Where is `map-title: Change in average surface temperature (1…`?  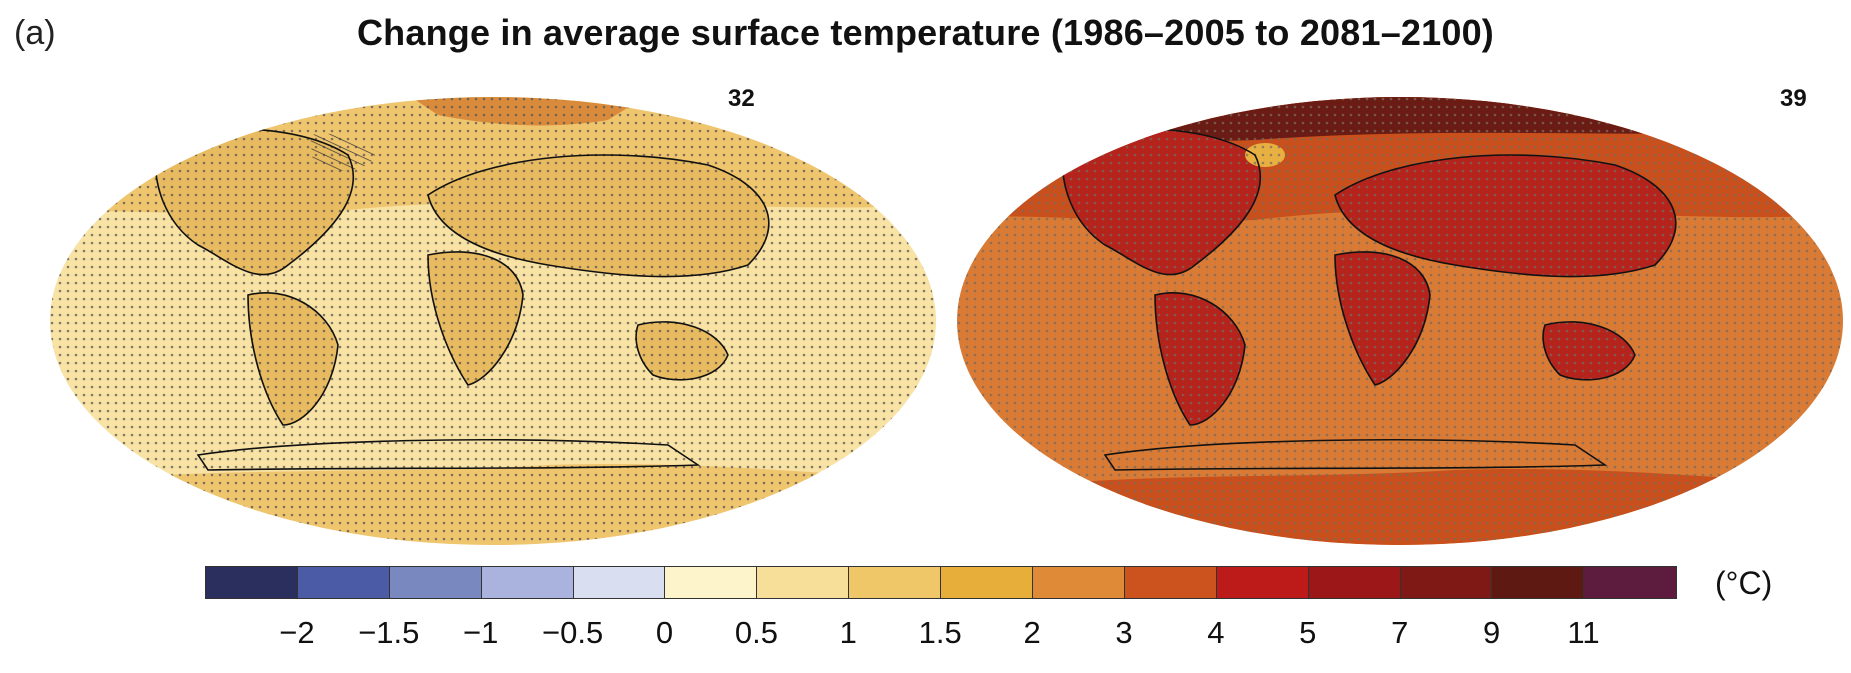 map-title: Change in average surface temperature (1… is located at coordinates (925, 32).